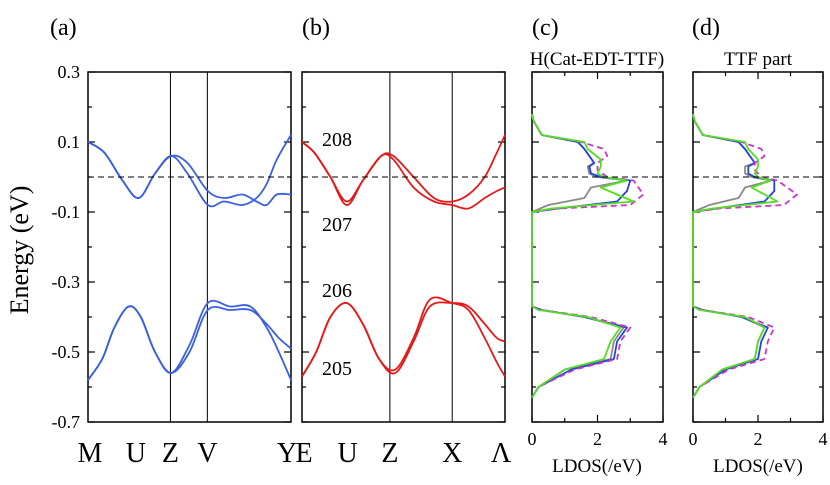  Describe the element at coordinates (69, 72) in the screenshot. I see `y-tick-label: 0.3` at that location.